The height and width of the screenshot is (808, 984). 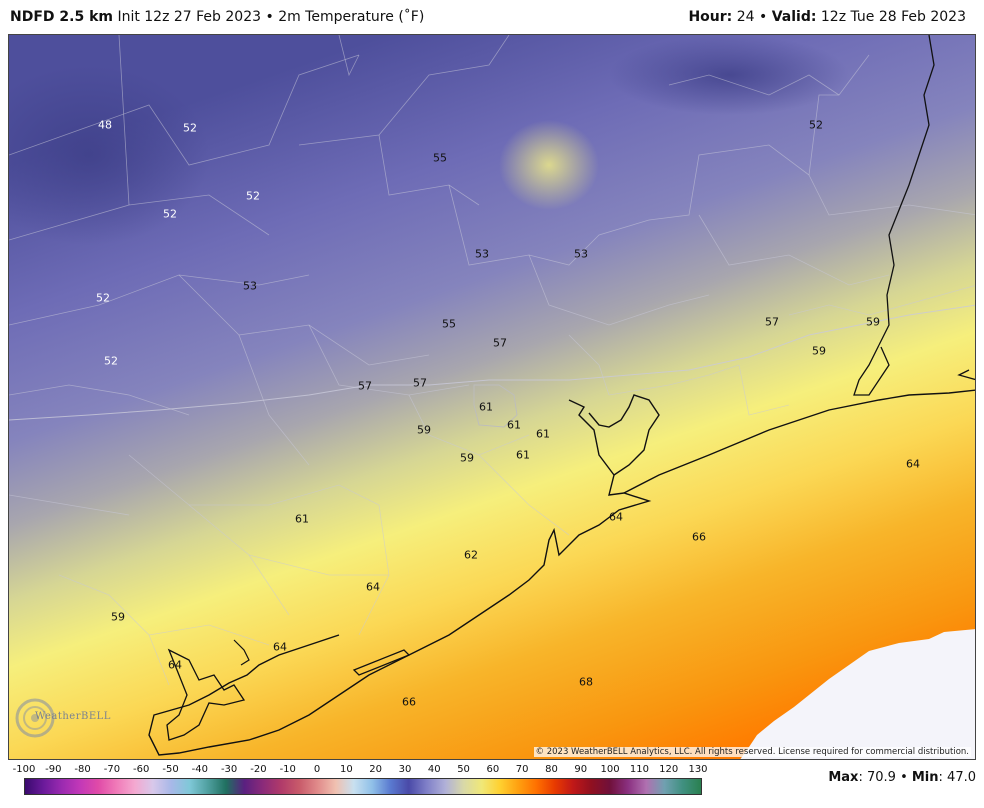 What do you see at coordinates (906, 190) in the screenshot?
I see `river-boundary` at bounding box center [906, 190].